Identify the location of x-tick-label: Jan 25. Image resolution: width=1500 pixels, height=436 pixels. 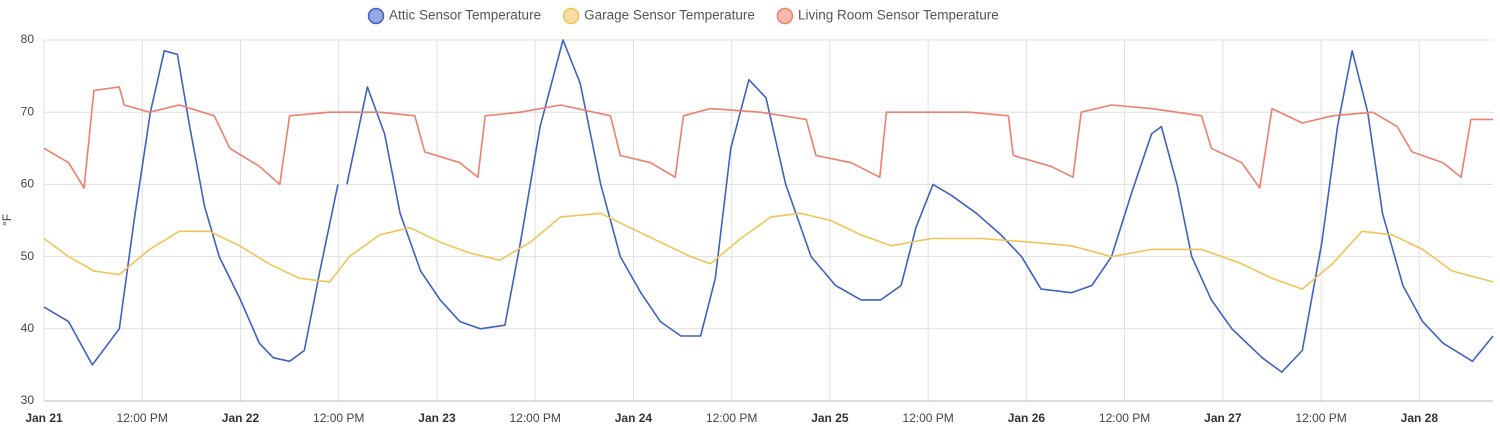
(830, 418).